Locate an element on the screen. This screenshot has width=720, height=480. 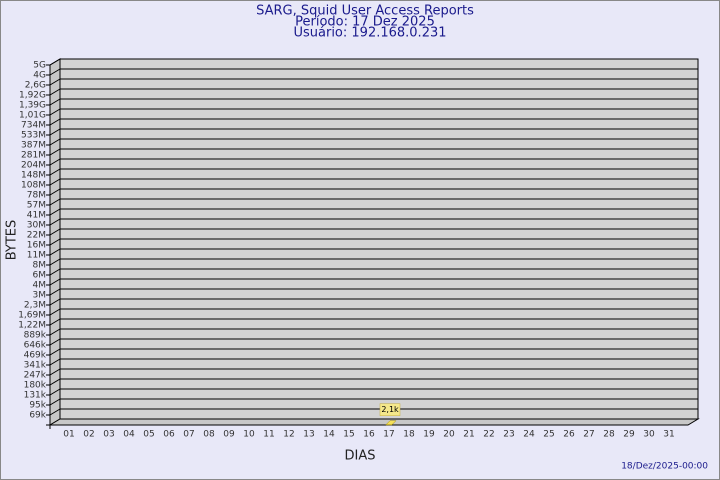
x-tick-label: 24 is located at coordinates (529, 435).